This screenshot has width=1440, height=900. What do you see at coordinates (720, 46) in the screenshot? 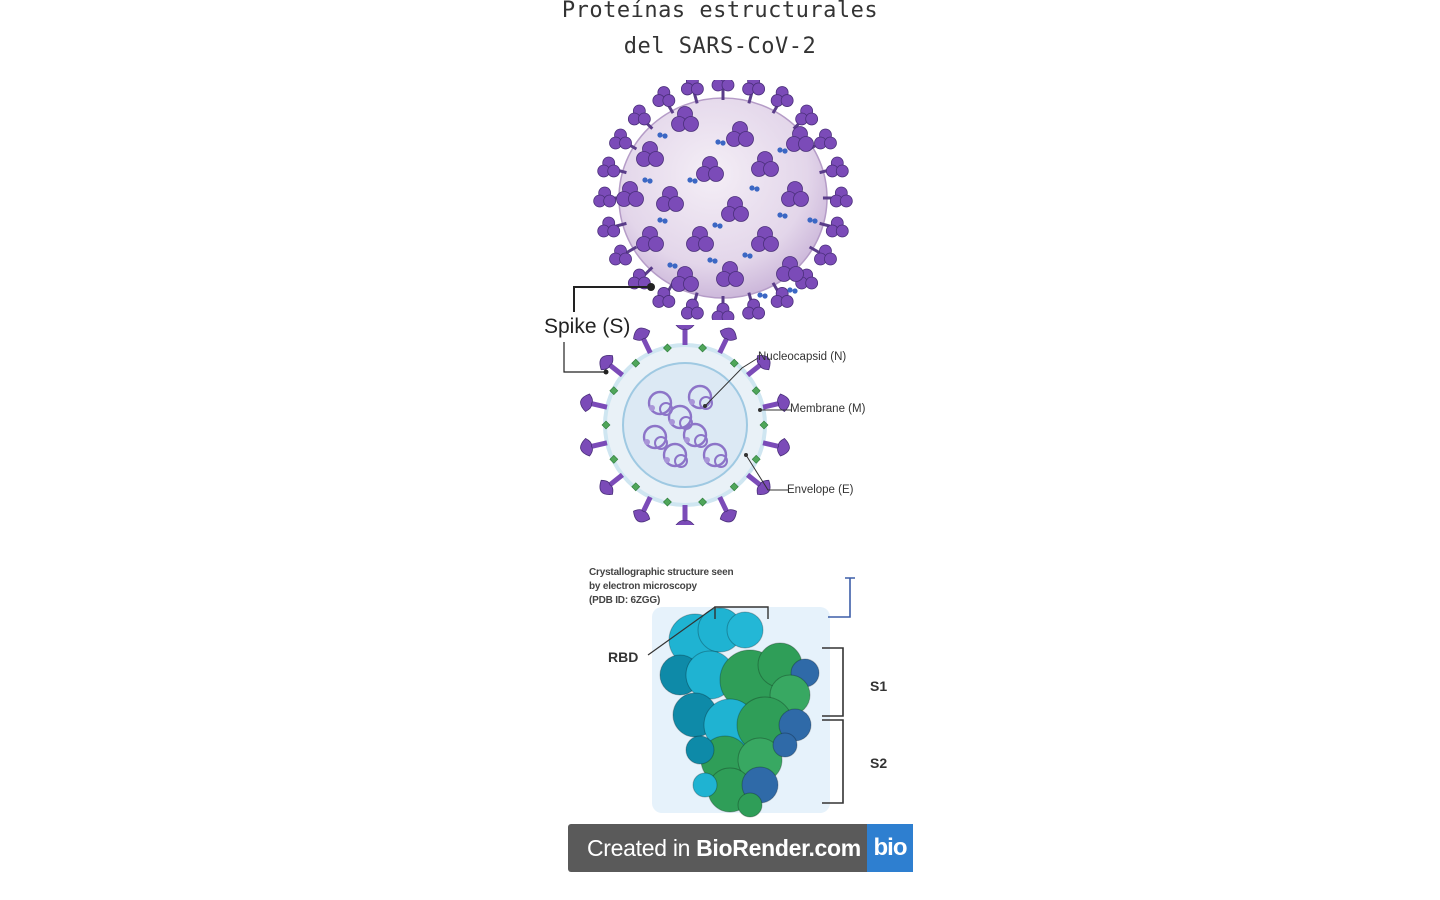
I see `title-line-2: del SARS-CoV-2` at bounding box center [720, 46].